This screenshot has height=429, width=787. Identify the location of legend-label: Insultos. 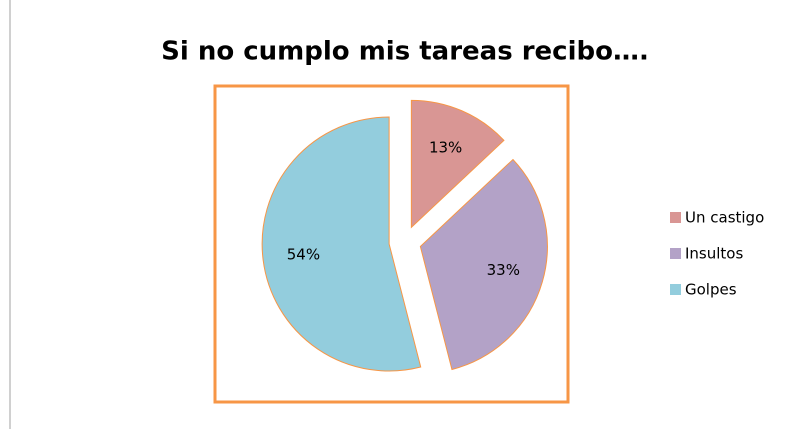
(714, 254).